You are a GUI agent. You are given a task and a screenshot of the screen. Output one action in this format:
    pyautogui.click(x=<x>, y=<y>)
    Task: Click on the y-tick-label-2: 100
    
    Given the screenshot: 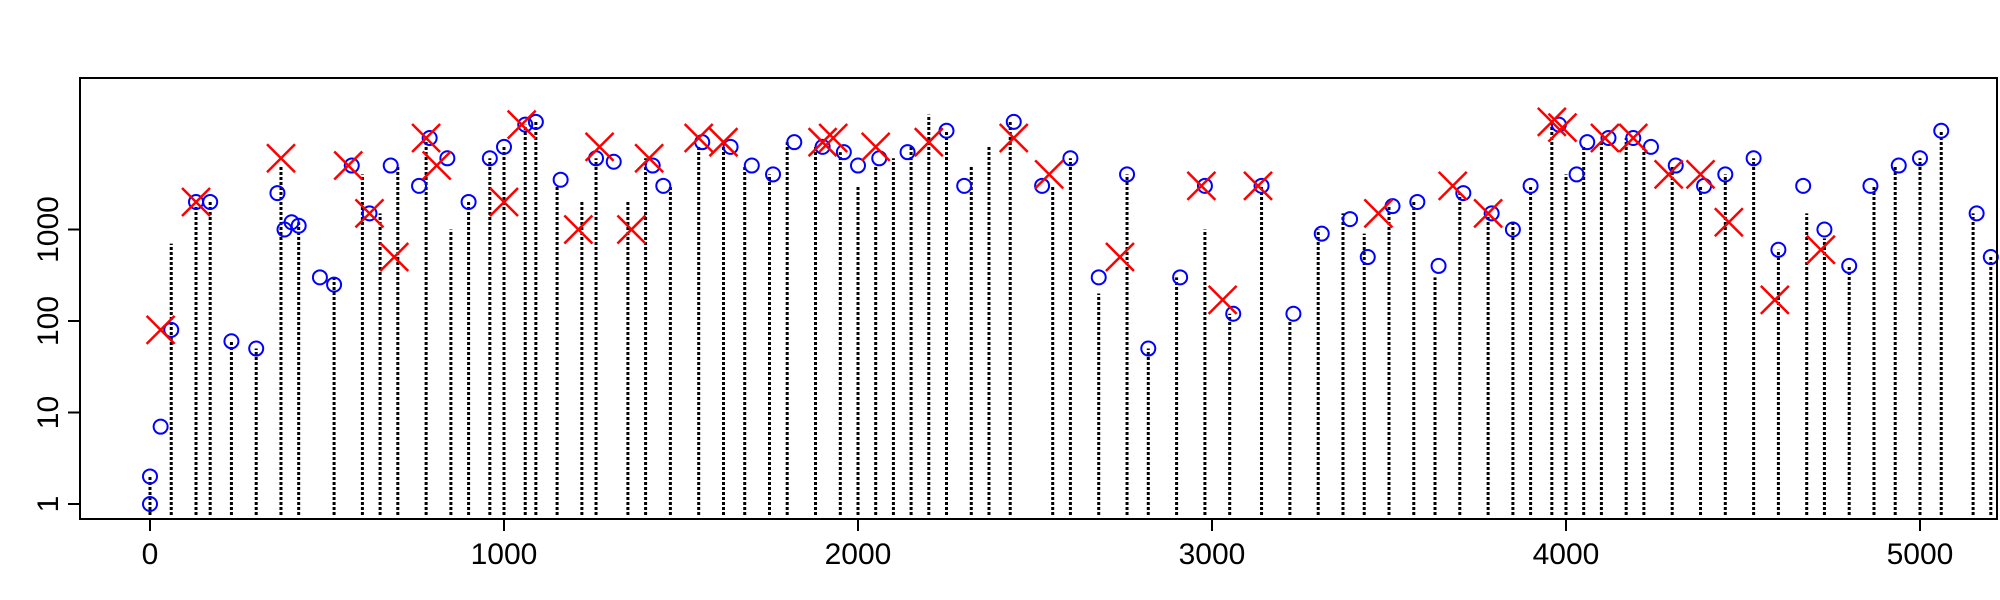 What is the action you would take?
    pyautogui.click(x=48, y=321)
    